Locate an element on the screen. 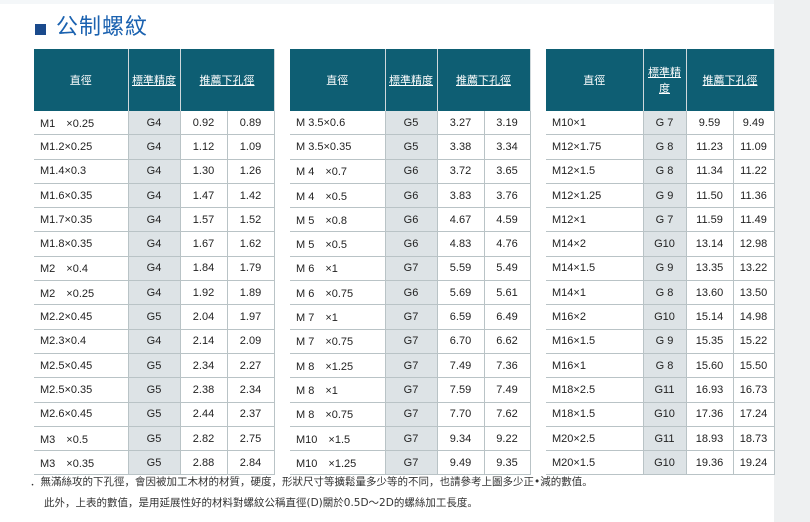 This screenshot has height=522, width=810. thread-size-cell: M2.3×0.4 is located at coordinates (81, 341).